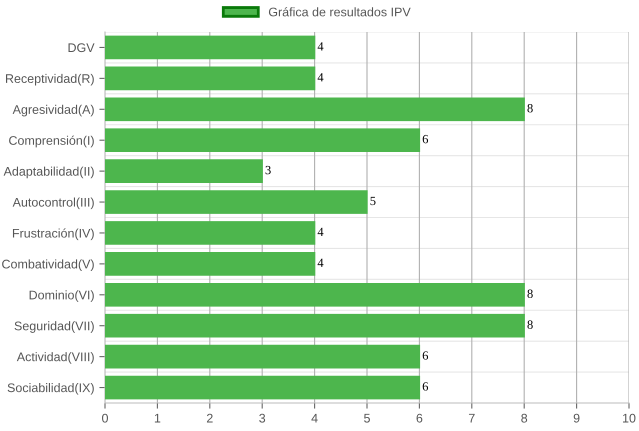  Describe the element at coordinates (209, 418) in the screenshot. I see `x-tick-label: 2` at that location.